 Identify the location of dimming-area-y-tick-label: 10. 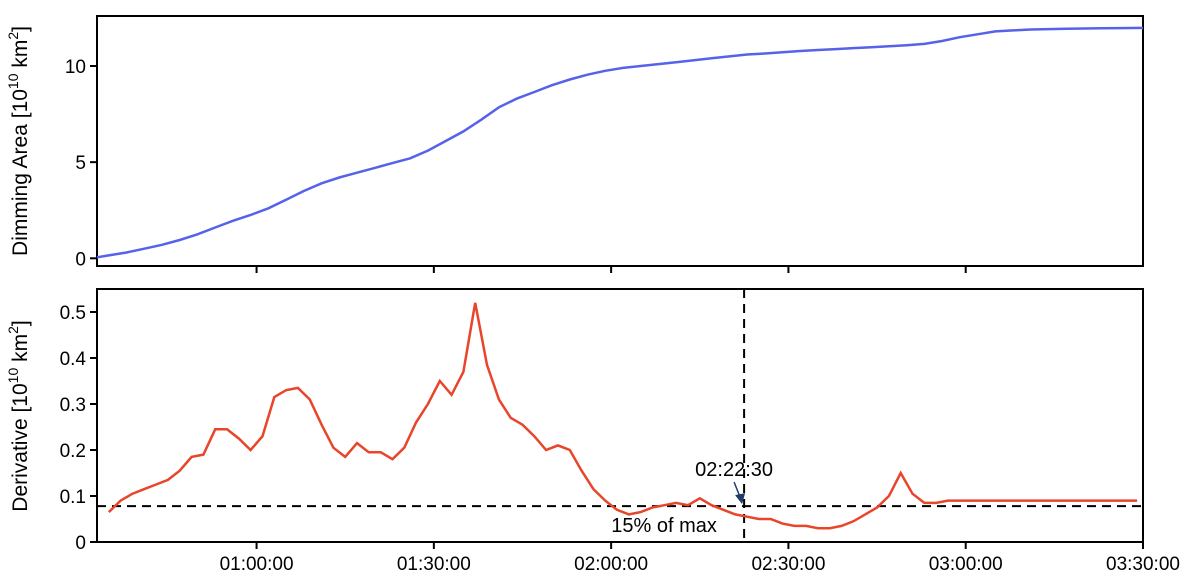
(75, 67).